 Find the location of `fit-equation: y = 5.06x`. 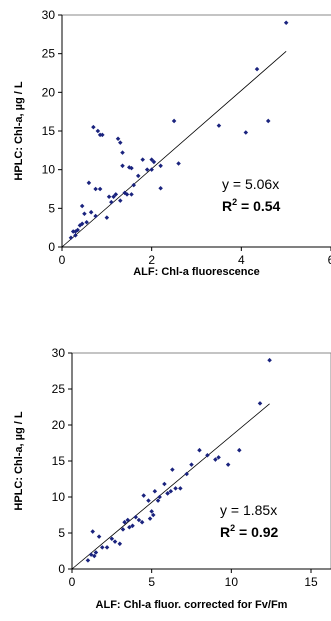

fit-equation: y = 5.06x is located at coordinates (250, 184).